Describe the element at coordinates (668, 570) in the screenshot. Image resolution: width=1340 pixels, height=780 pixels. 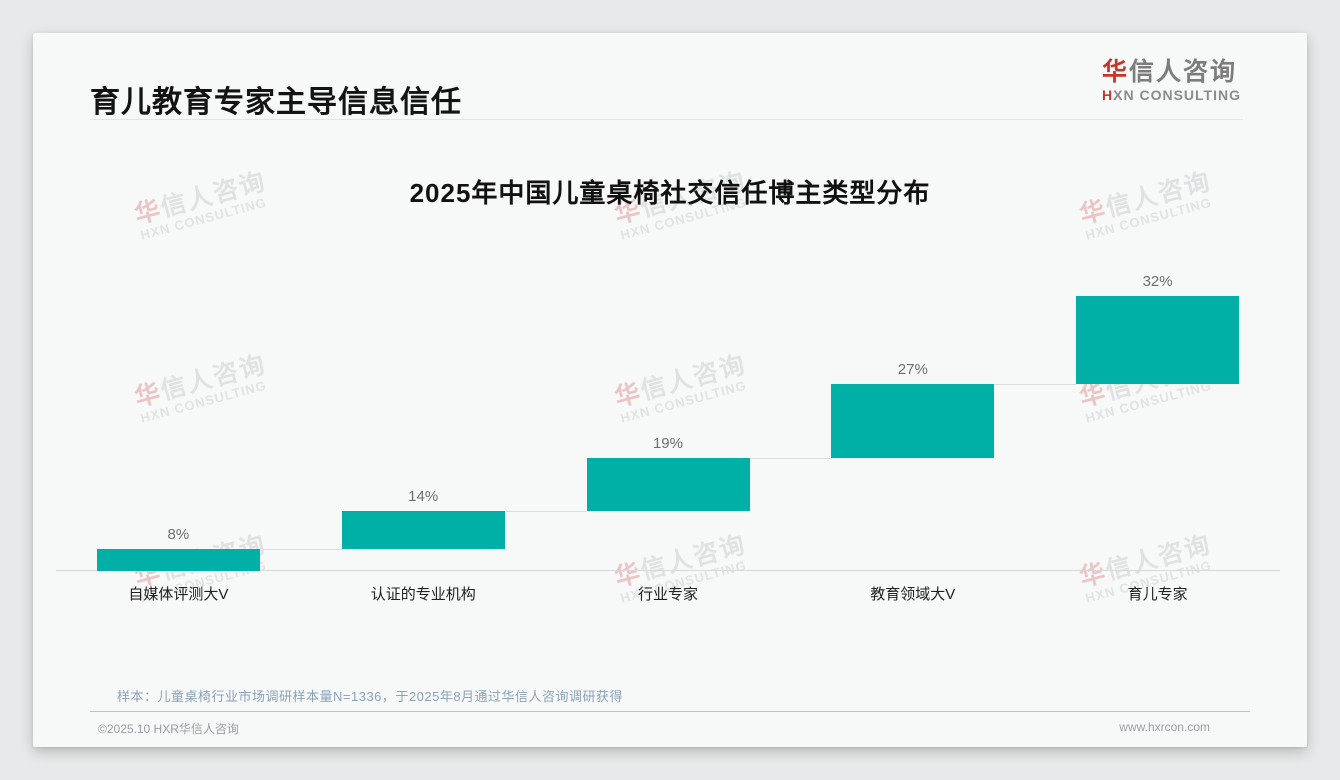
I see `x-axis-line` at that location.